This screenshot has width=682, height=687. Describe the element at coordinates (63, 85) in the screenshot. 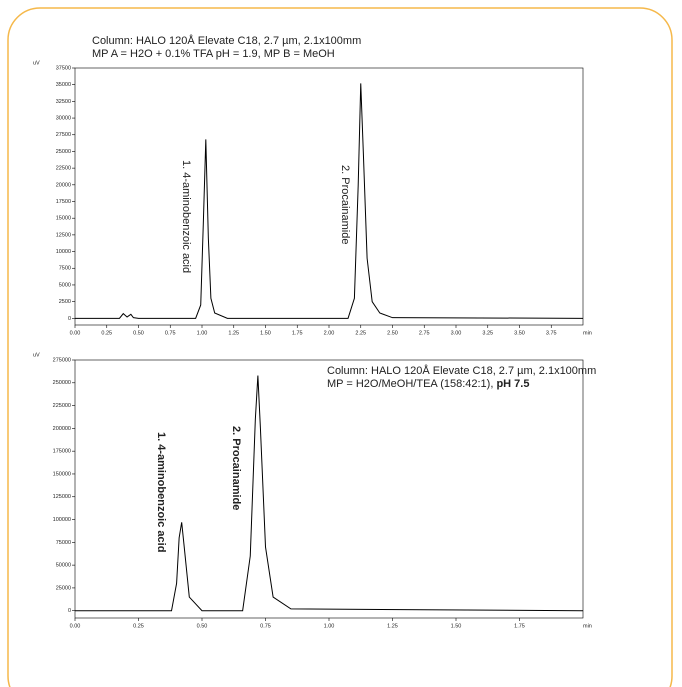

I see `y-tick-label: 35000` at that location.